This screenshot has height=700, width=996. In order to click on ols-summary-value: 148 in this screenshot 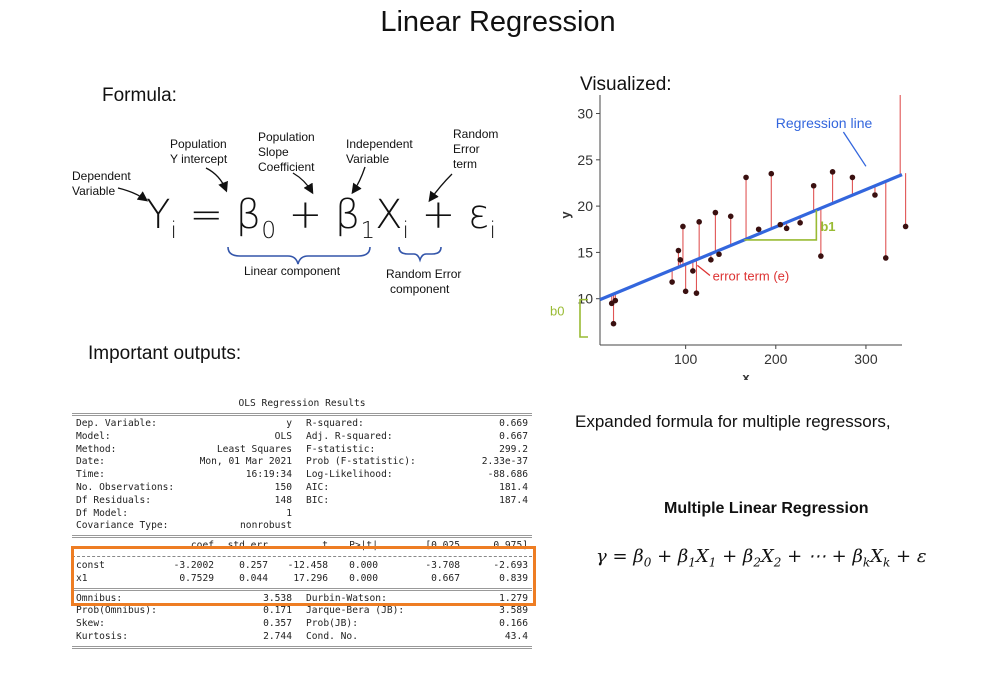, I will do `click(283, 500)`.